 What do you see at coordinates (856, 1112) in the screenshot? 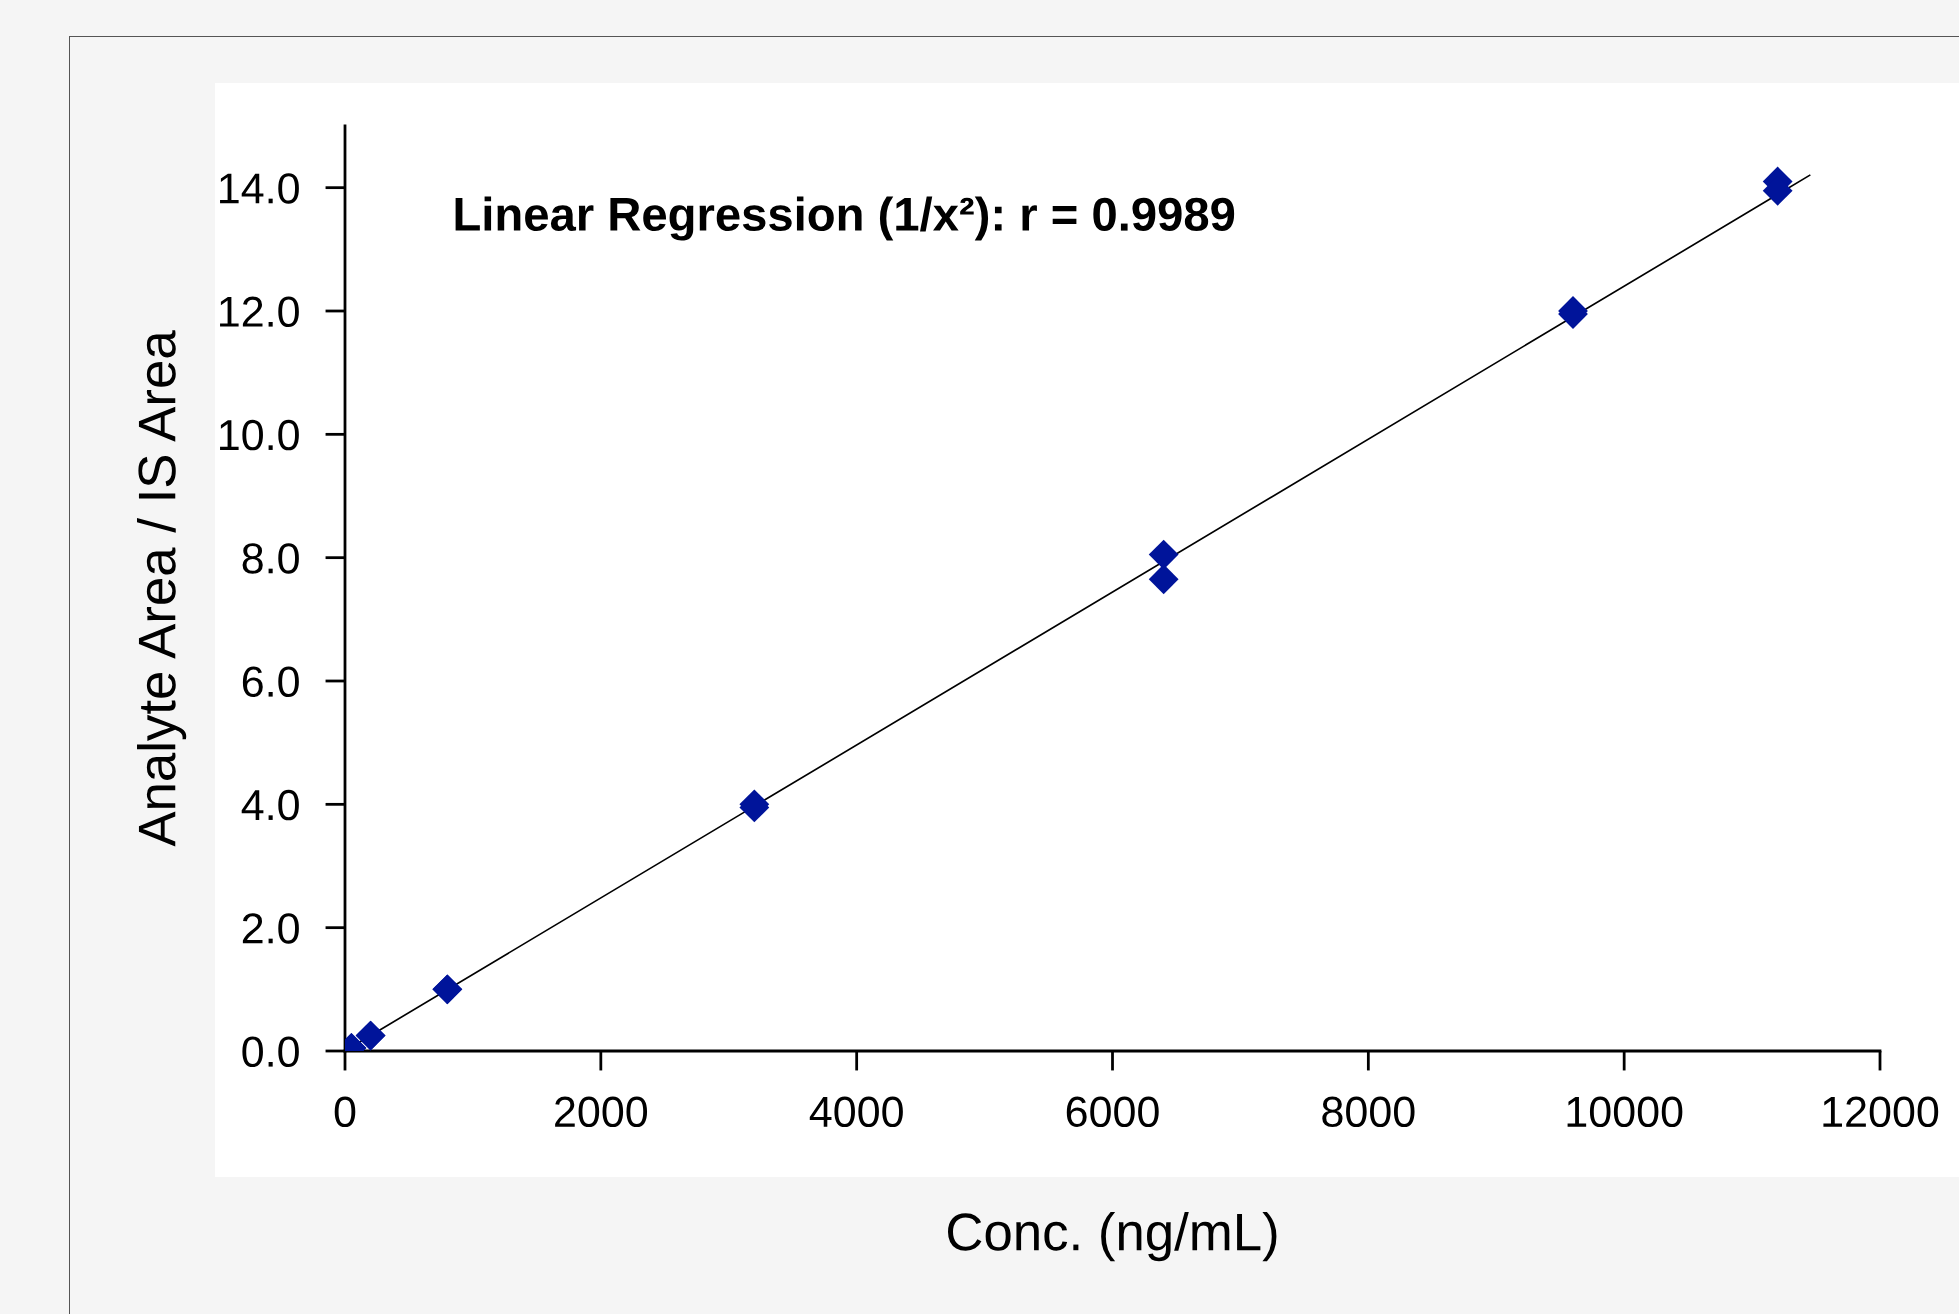
I see `x-tick-label: 4000` at bounding box center [856, 1112].